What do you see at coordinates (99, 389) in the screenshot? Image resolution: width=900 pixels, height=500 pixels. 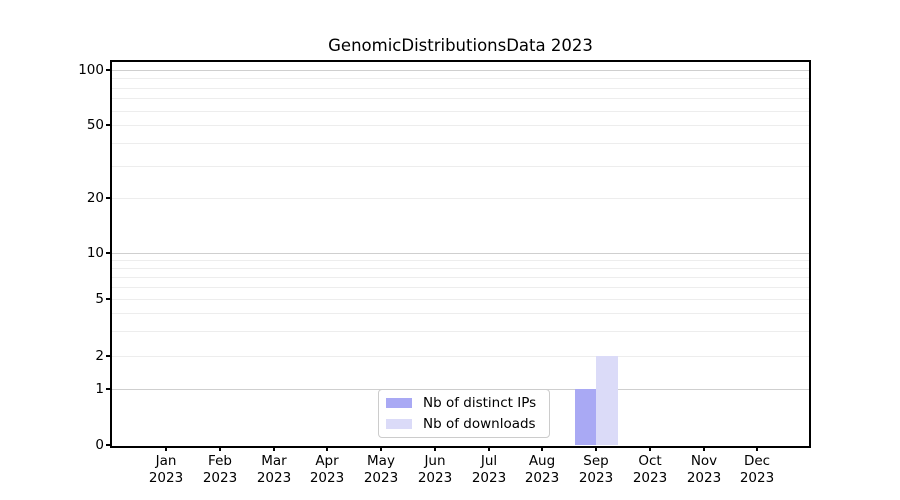 I see `y-axis-tick-label: 1` at bounding box center [99, 389].